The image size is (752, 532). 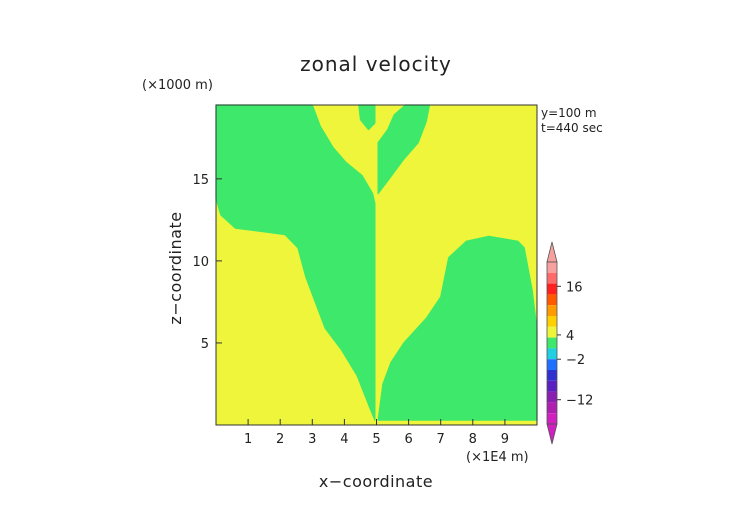 I want to click on x-axis-ticks: 1 2 3 4 5 6 7 8 9, so click(x=376, y=433).